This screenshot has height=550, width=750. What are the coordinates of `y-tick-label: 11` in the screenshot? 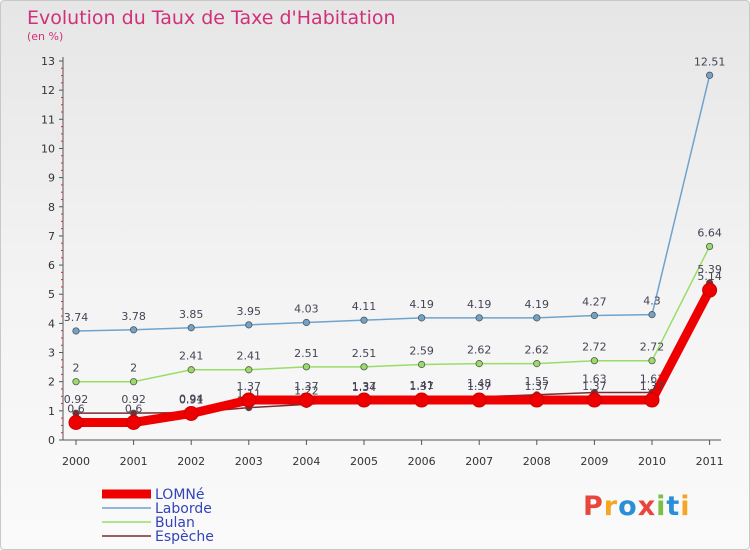 It's located at (48, 119).